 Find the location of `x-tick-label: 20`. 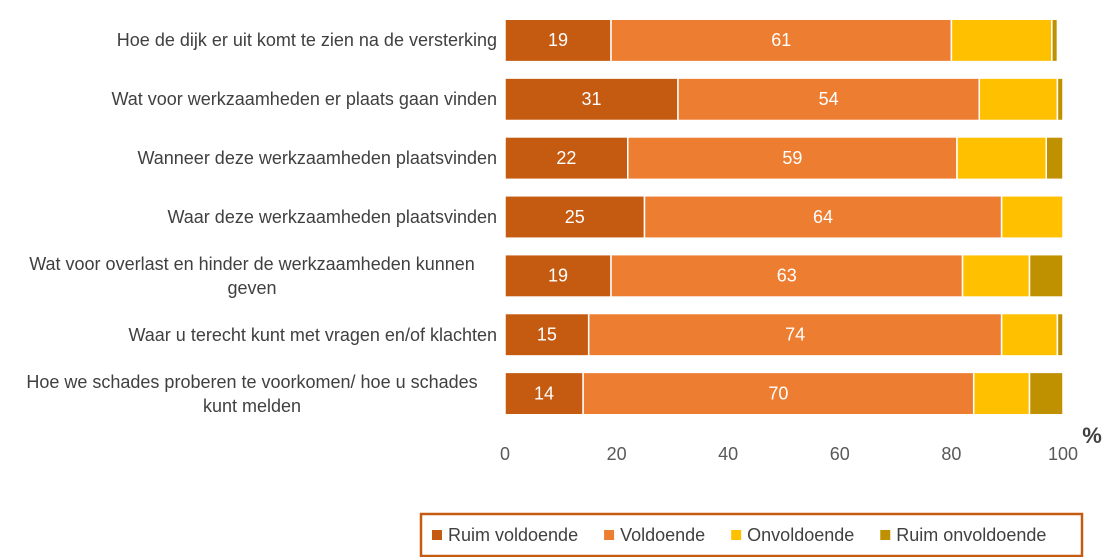

x-tick-label: 20 is located at coordinates (617, 454).